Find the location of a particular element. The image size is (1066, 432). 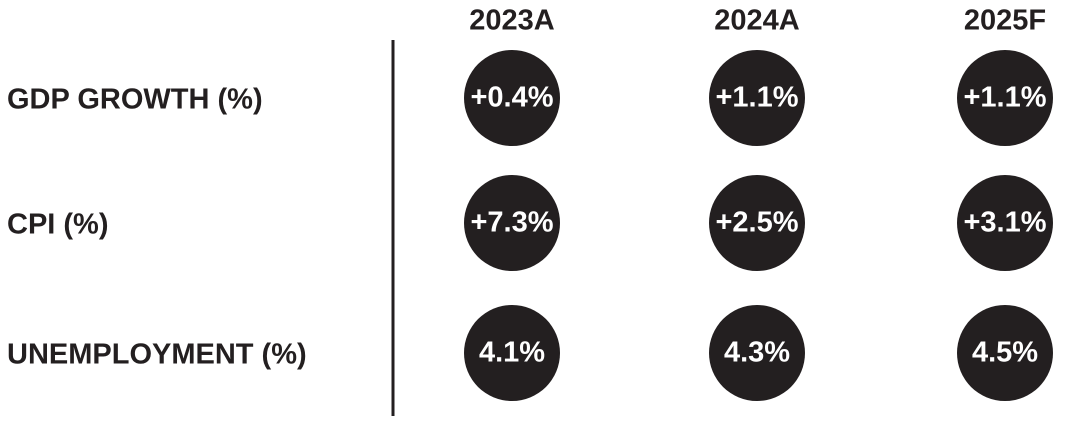

column-header: 2023A is located at coordinates (512, 21).